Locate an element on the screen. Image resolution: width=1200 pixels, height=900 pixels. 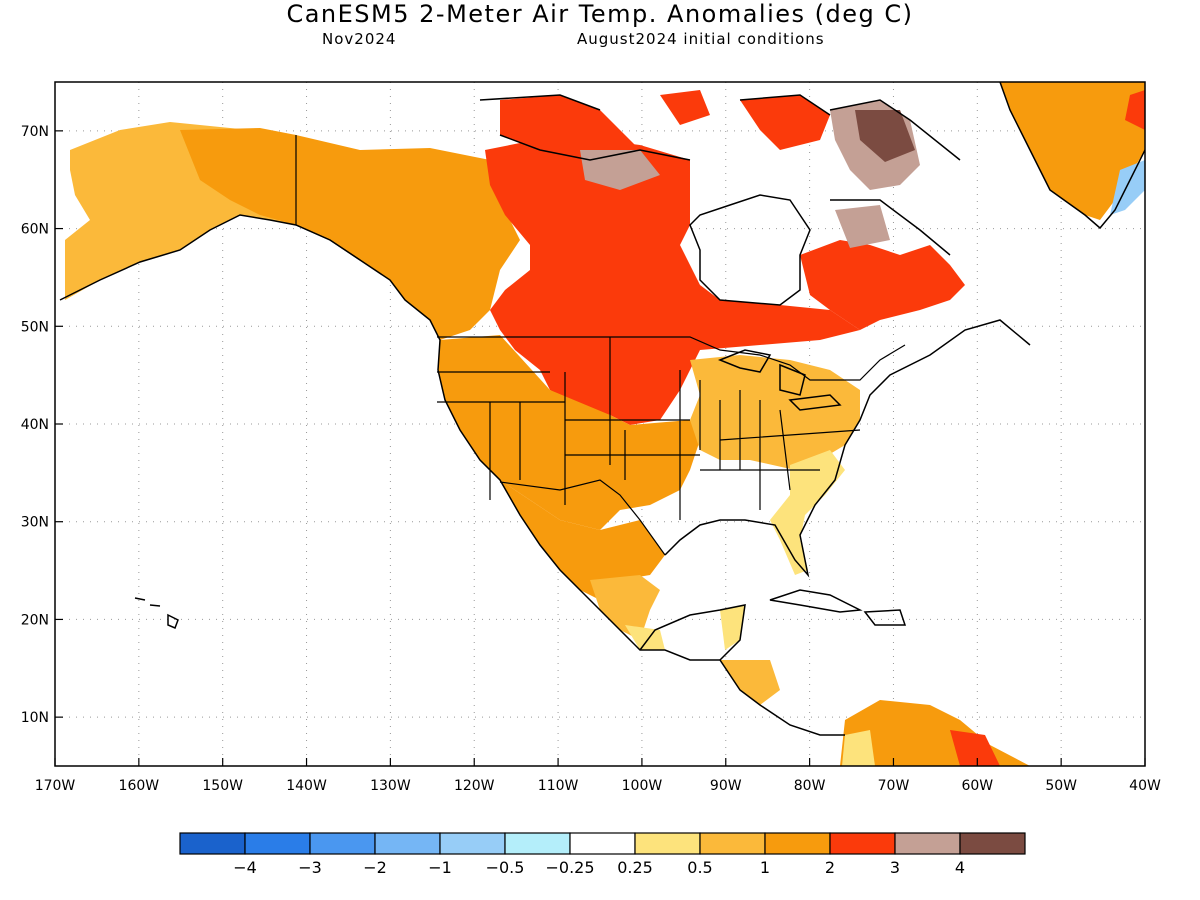
y-tick-label: 70N is located at coordinates (35, 132).